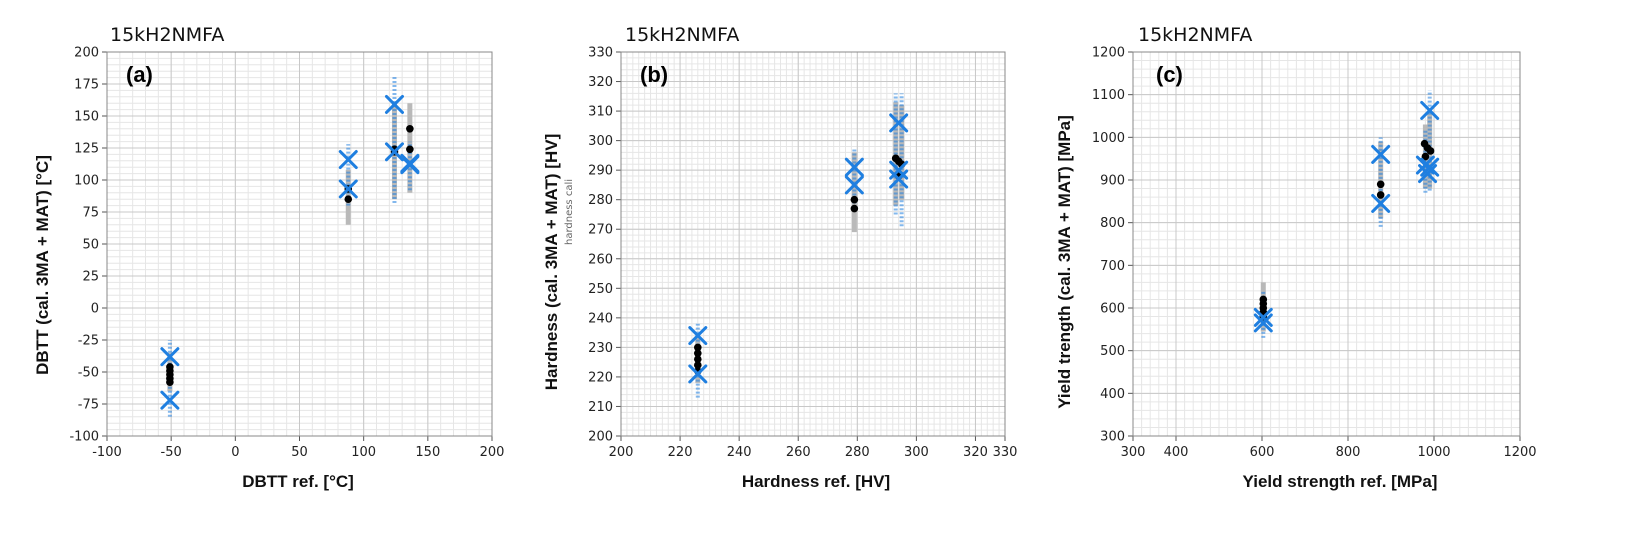  I want to click on y-tick-label: -100, so click(84, 437).